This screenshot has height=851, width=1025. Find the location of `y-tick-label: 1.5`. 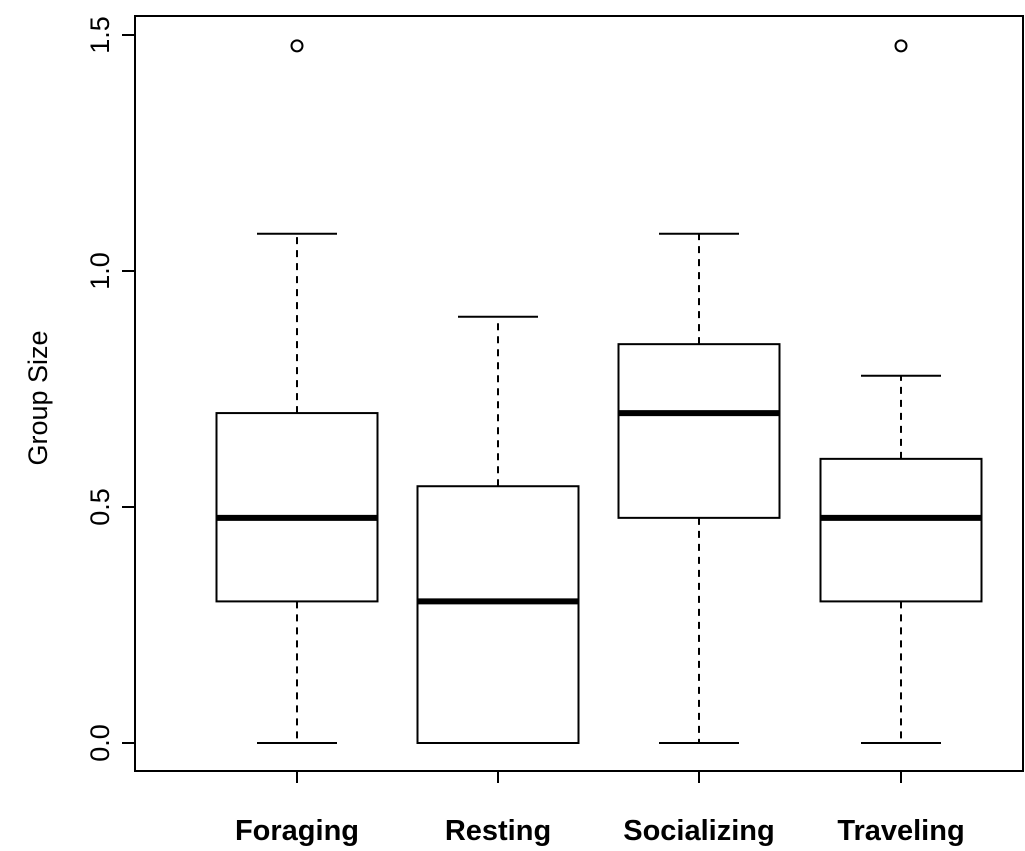

y-tick-label: 1.5 is located at coordinates (100, 35).